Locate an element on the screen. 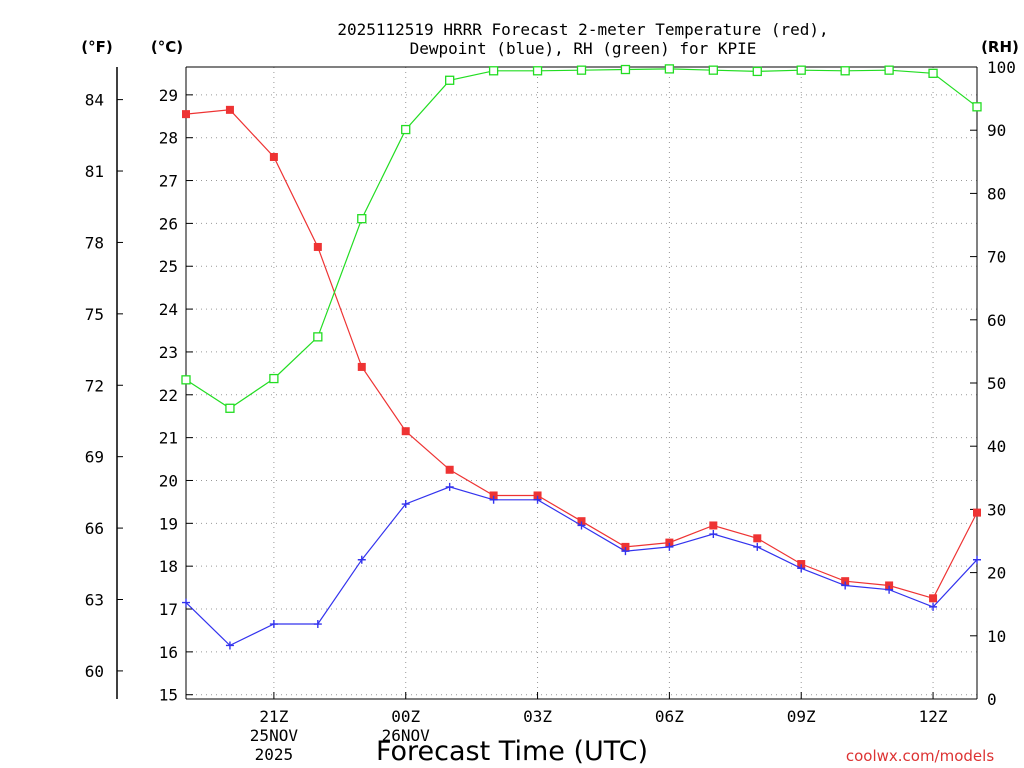  rh-axis-unit: (RH) is located at coordinates (1000, 47).